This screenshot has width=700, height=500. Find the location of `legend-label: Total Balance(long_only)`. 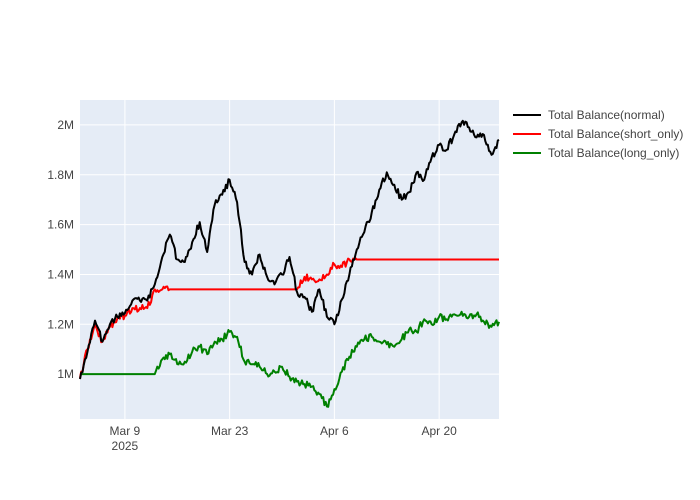

legend-label: Total Balance(long_only) is located at coordinates (613, 153).